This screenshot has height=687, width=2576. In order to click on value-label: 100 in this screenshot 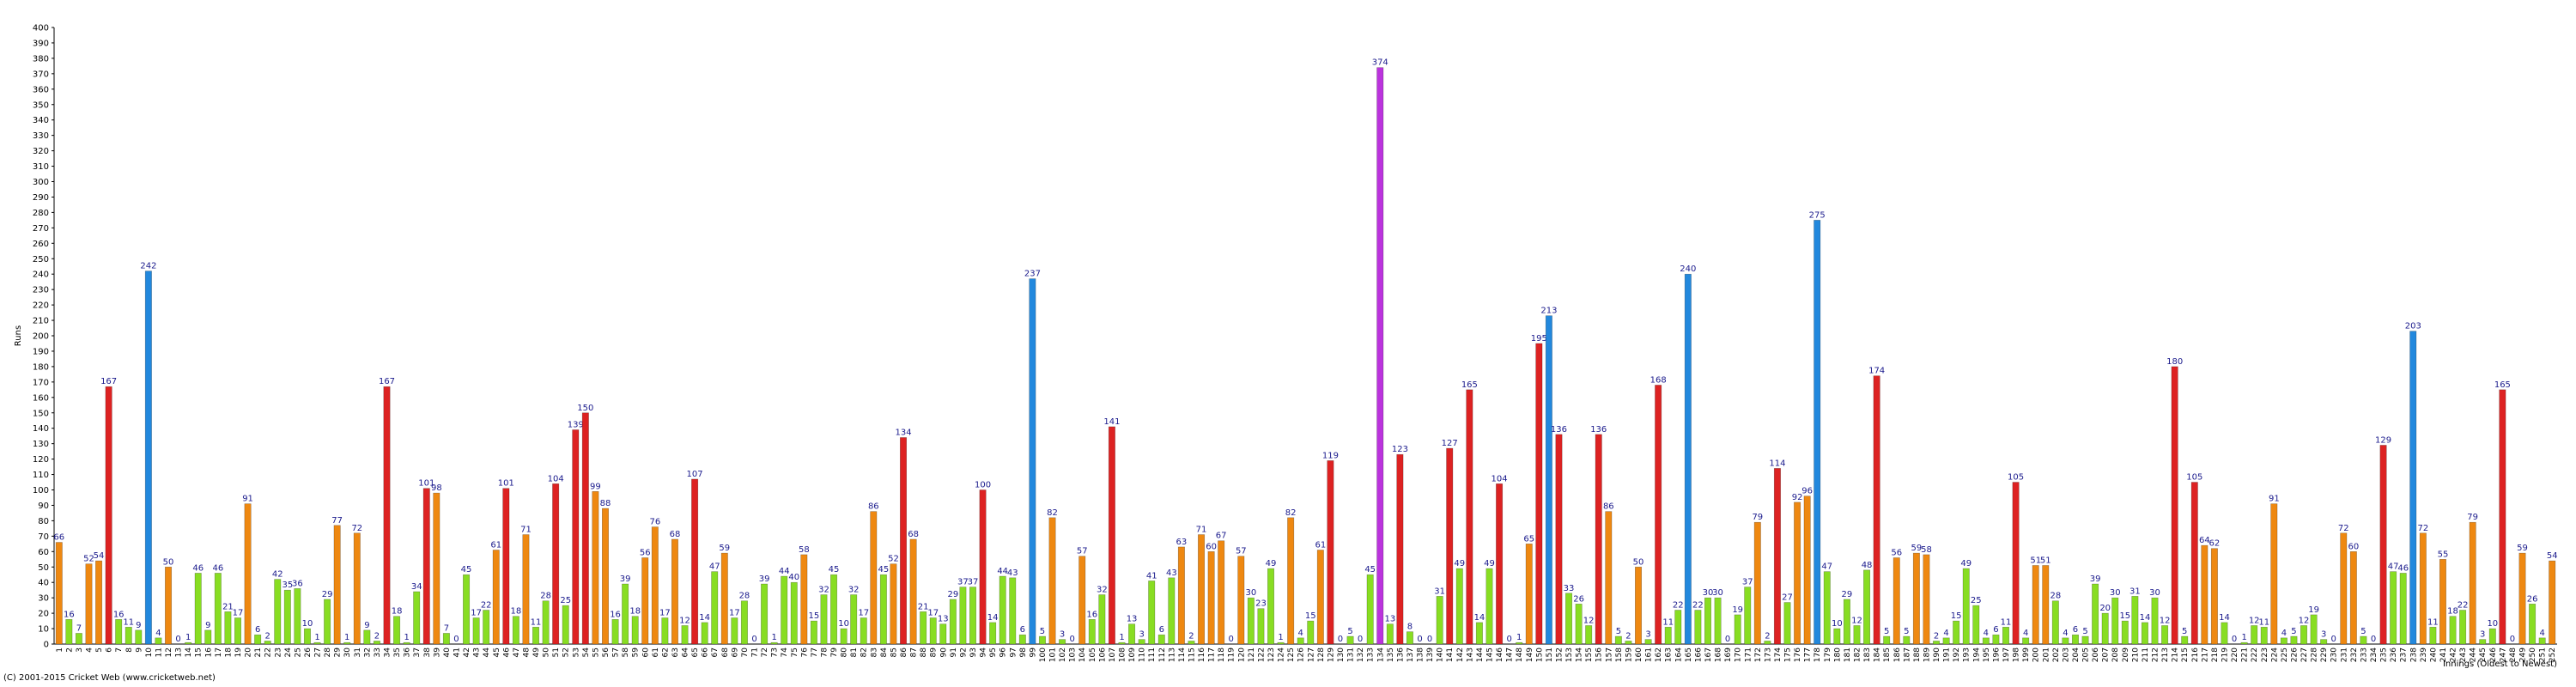, I will do `click(983, 485)`.